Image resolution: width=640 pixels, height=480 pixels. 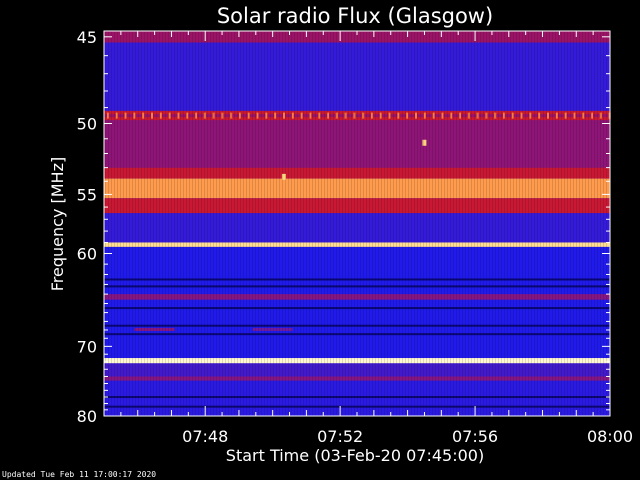 I want to click on x-tick-label-2: 07:56, so click(x=475, y=436).